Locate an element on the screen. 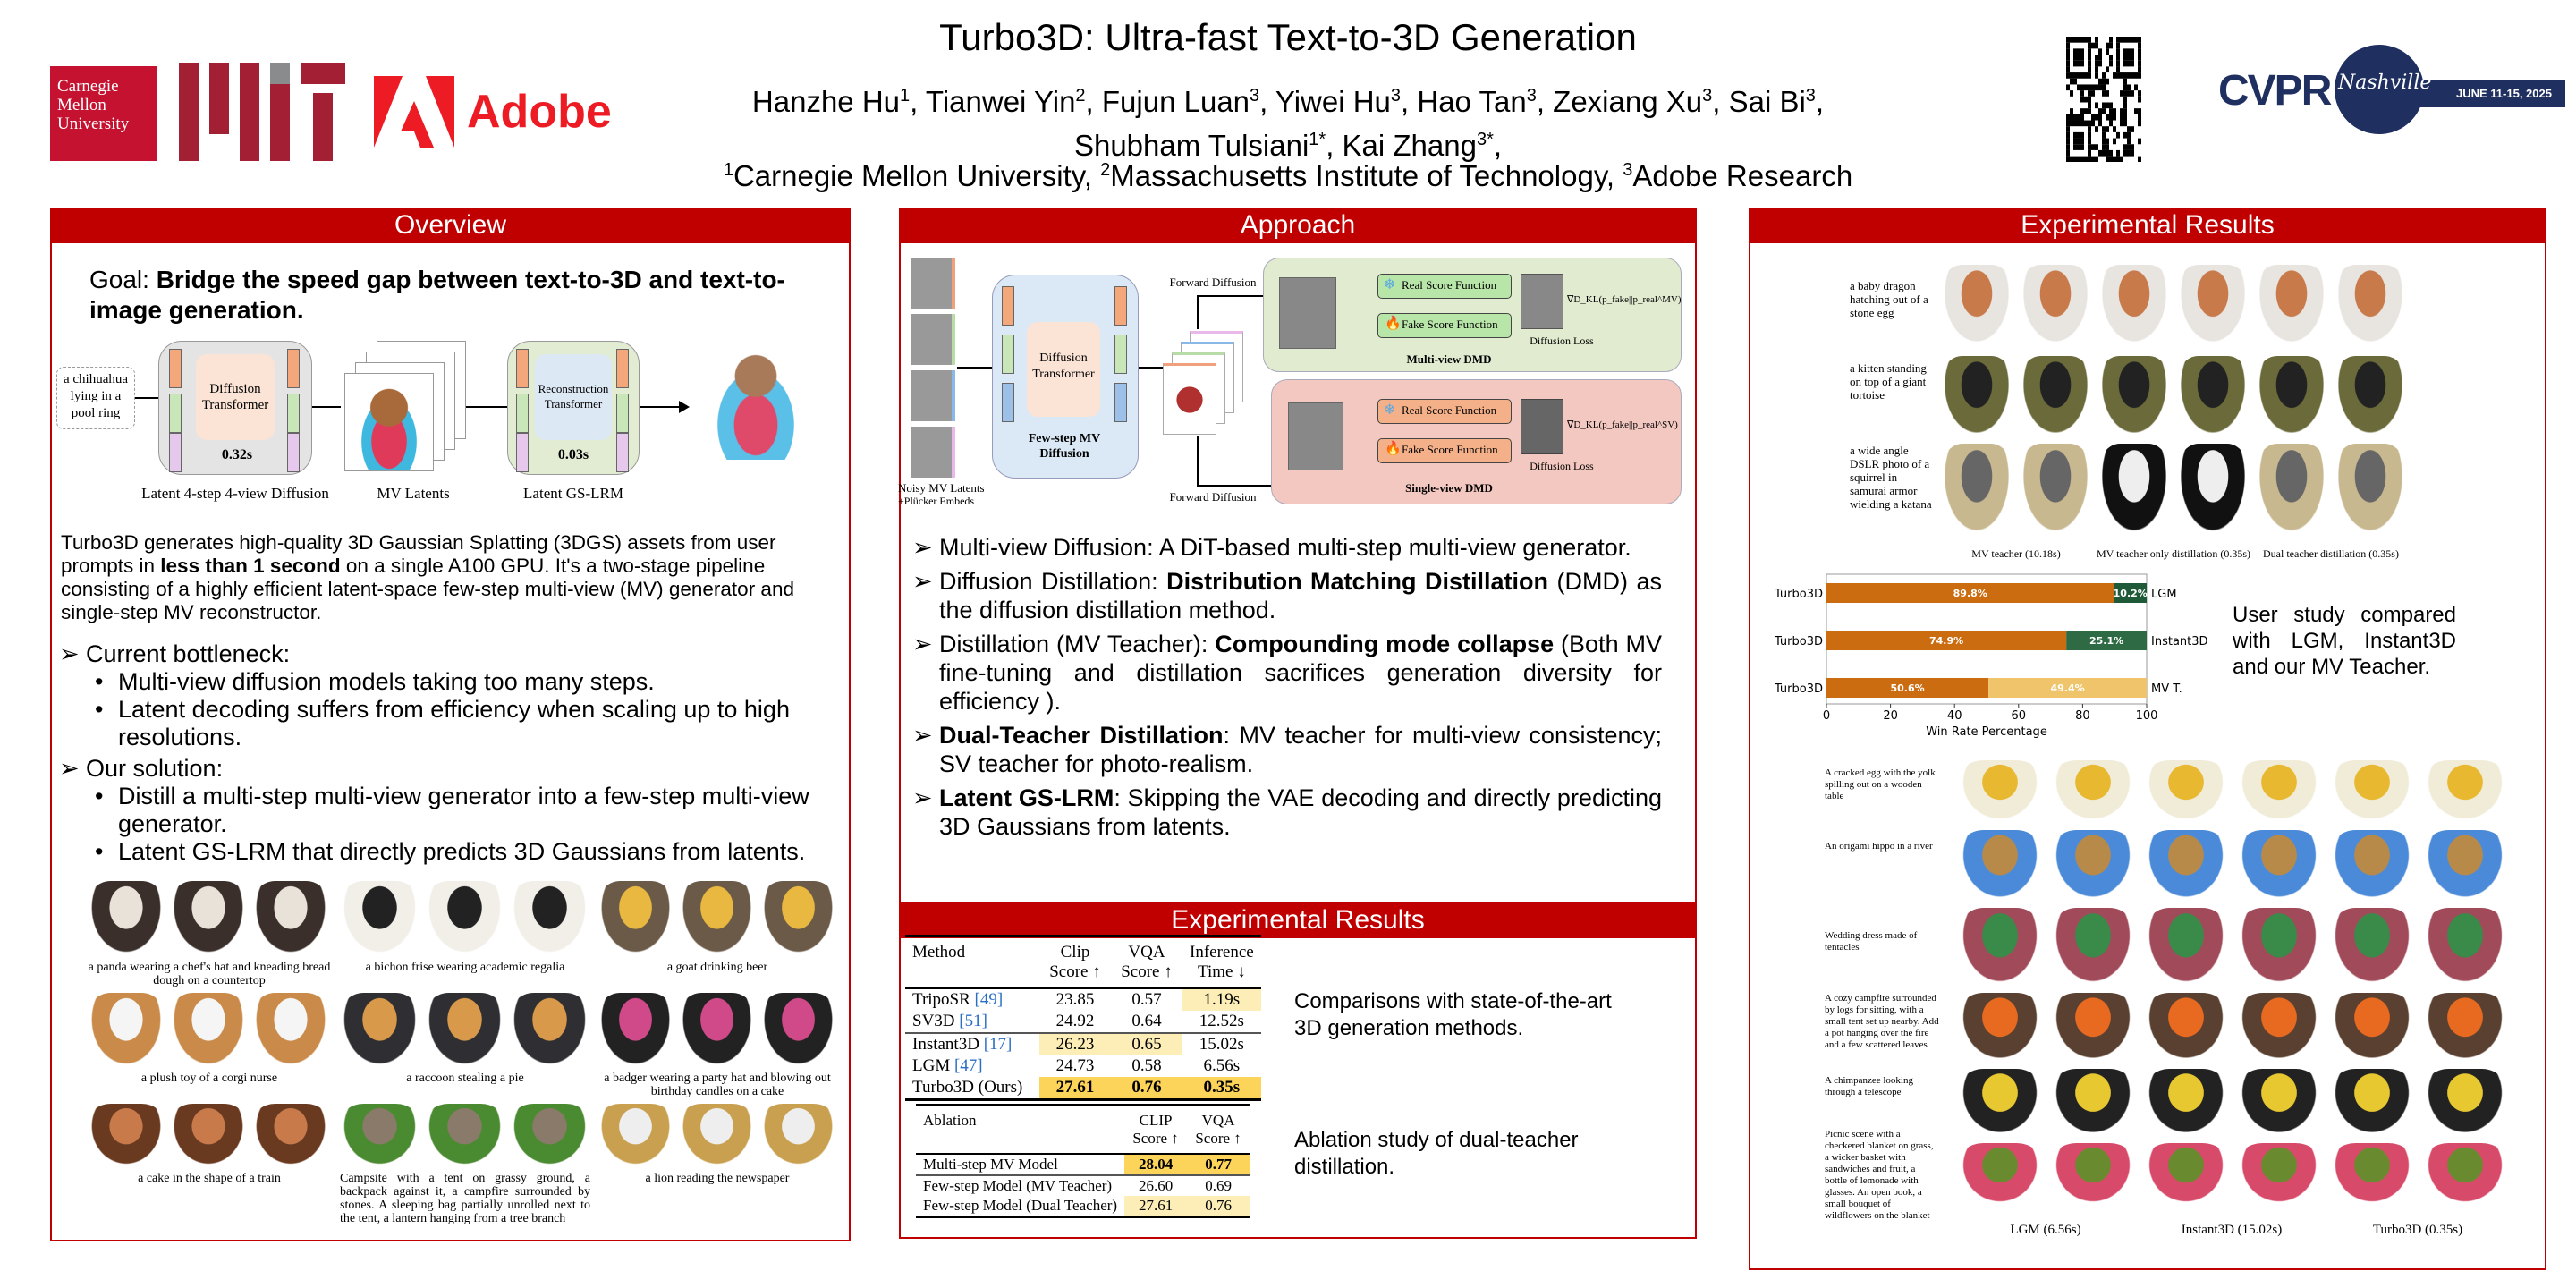 The image size is (2576, 1288). prompt-text: An origami hippo in a river is located at coordinates (1879, 846).